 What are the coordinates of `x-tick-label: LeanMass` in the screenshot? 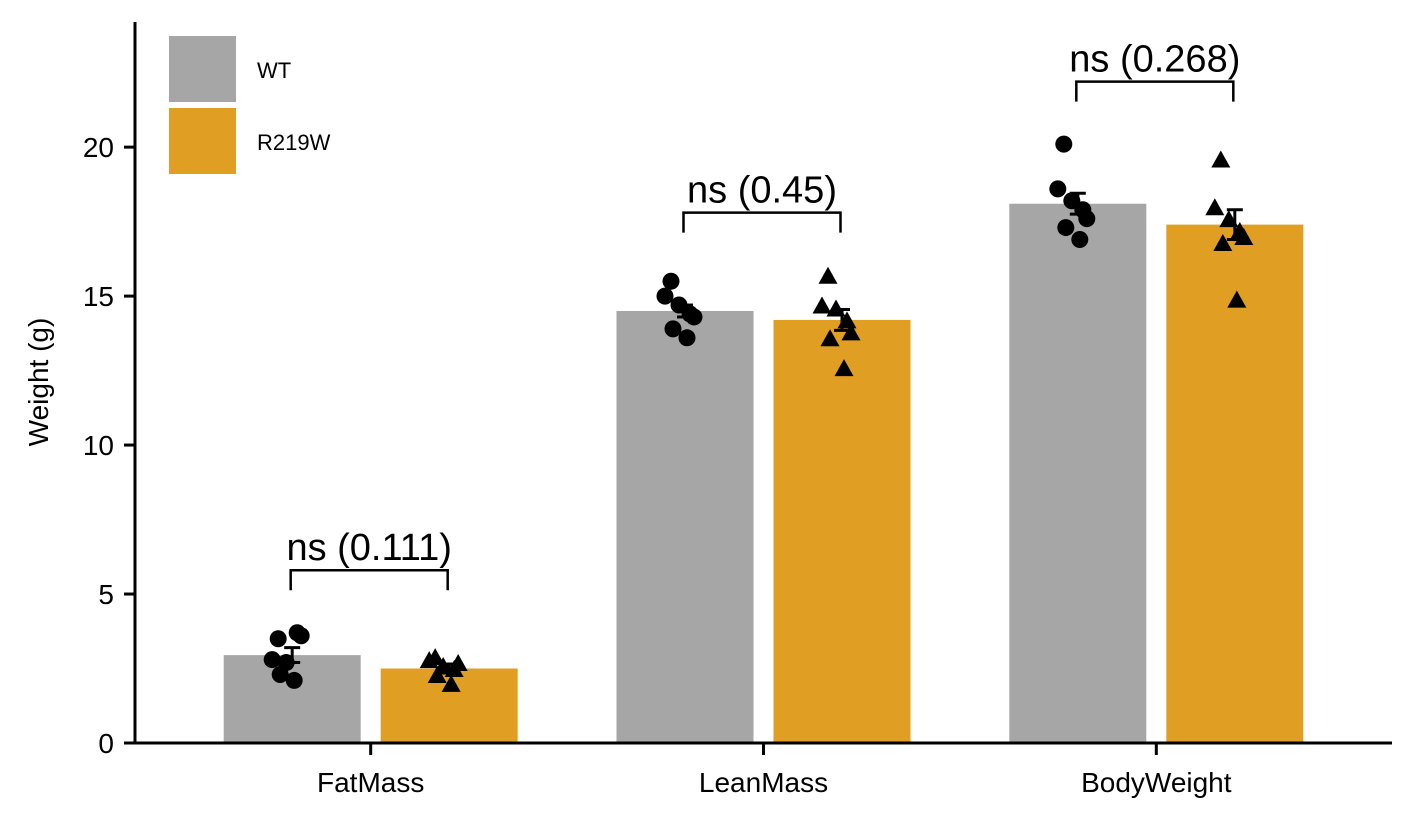 It's located at (763, 782).